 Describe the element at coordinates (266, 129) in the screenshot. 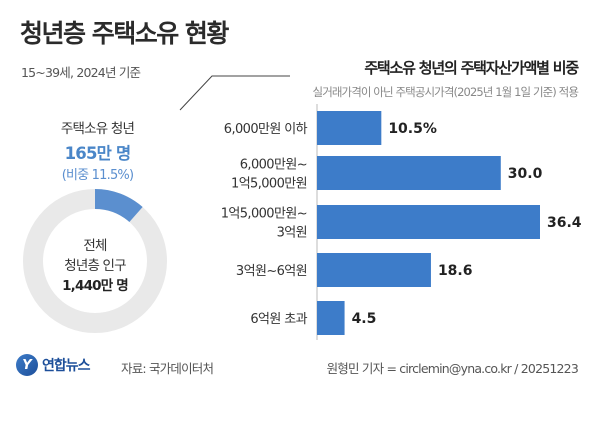

I see `bar-category-label: 6,000만원 이하` at that location.